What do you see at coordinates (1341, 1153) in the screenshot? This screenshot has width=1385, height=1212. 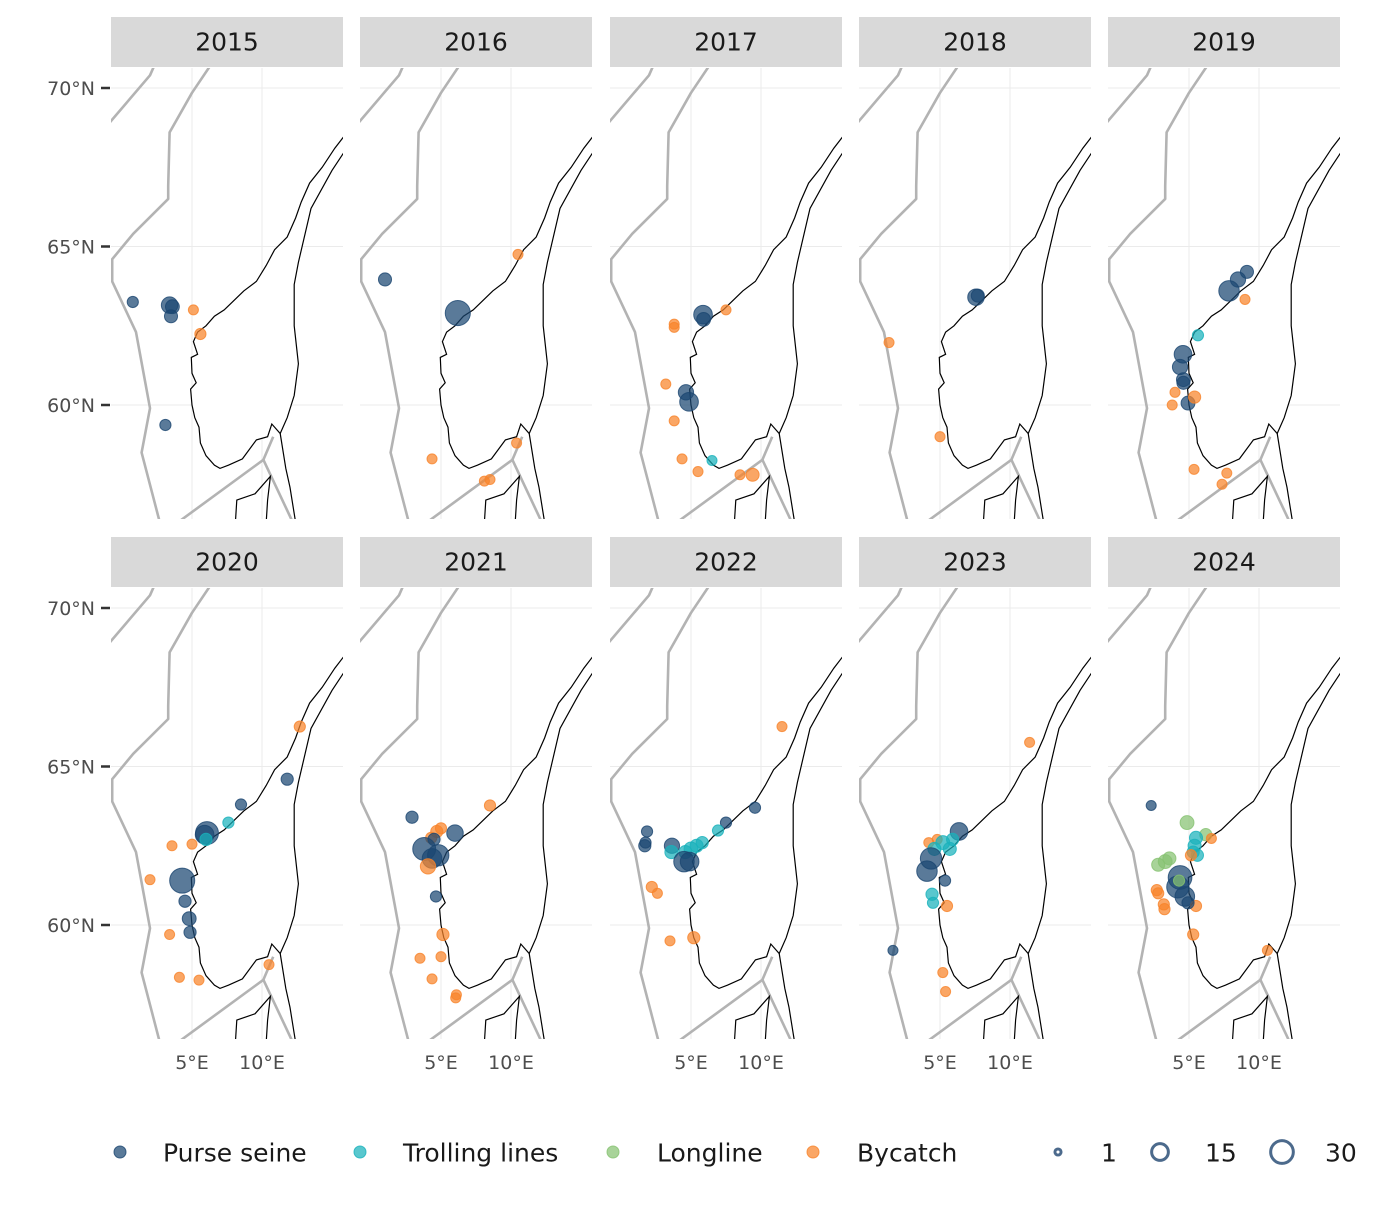 I see `size-legend-label: 30` at bounding box center [1341, 1153].